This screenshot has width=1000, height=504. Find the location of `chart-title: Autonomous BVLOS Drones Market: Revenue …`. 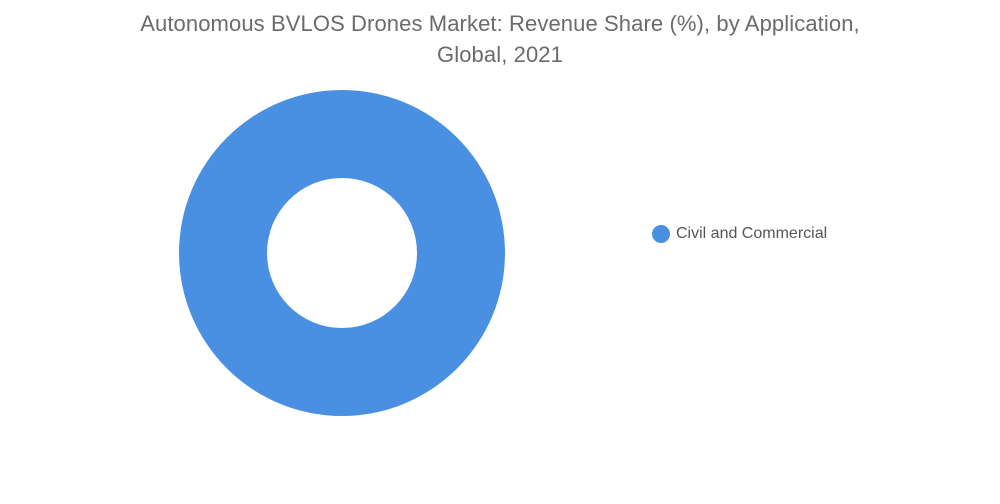

chart-title: Autonomous BVLOS Drones Market: Revenue … is located at coordinates (500, 39).